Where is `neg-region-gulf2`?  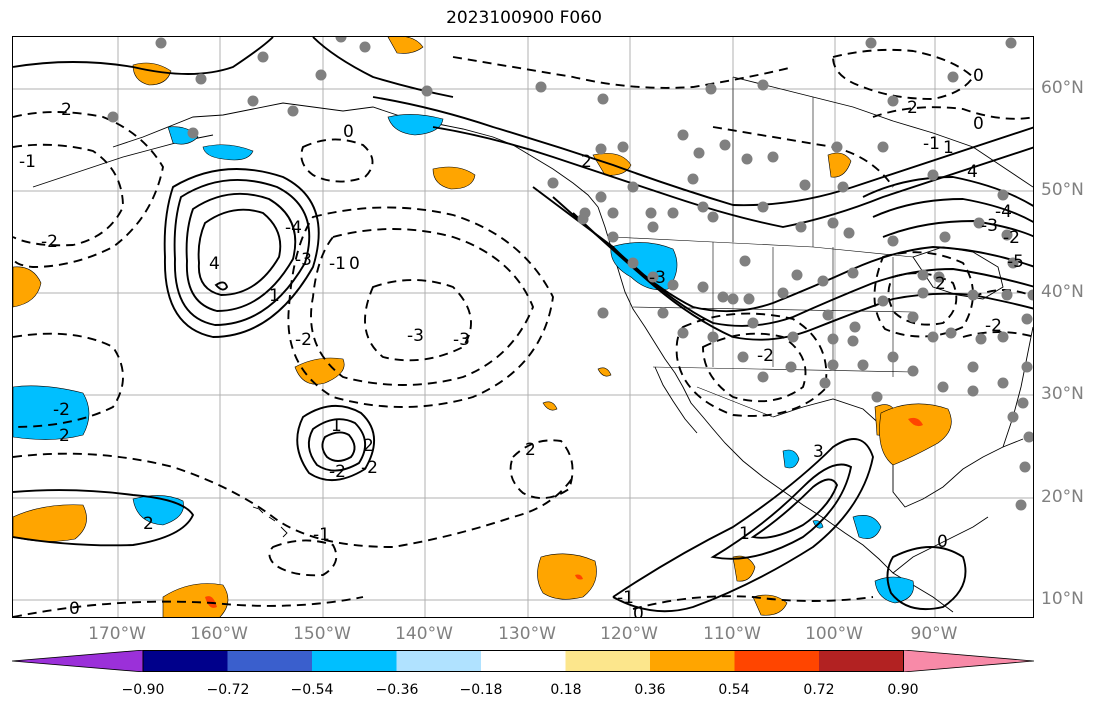 neg-region-gulf2 is located at coordinates (228, 152).